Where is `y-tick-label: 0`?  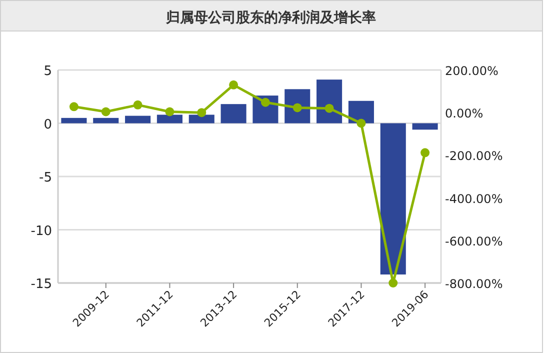 y-tick-label: 0 is located at coordinates (48, 124).